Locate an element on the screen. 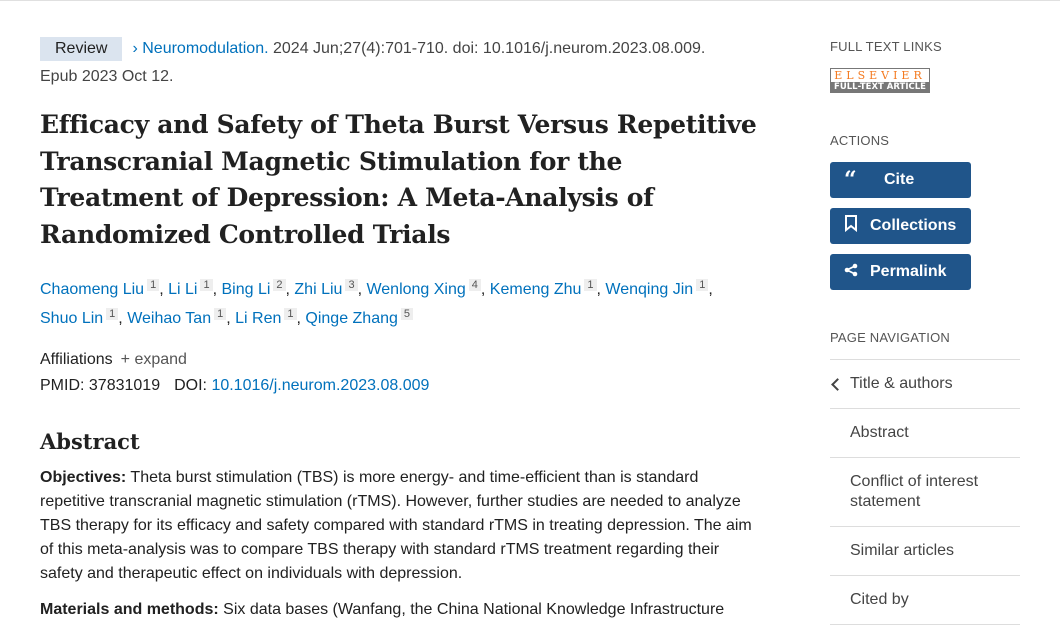 The image size is (1060, 625). author-link: Zhi Liu is located at coordinates (318, 289).